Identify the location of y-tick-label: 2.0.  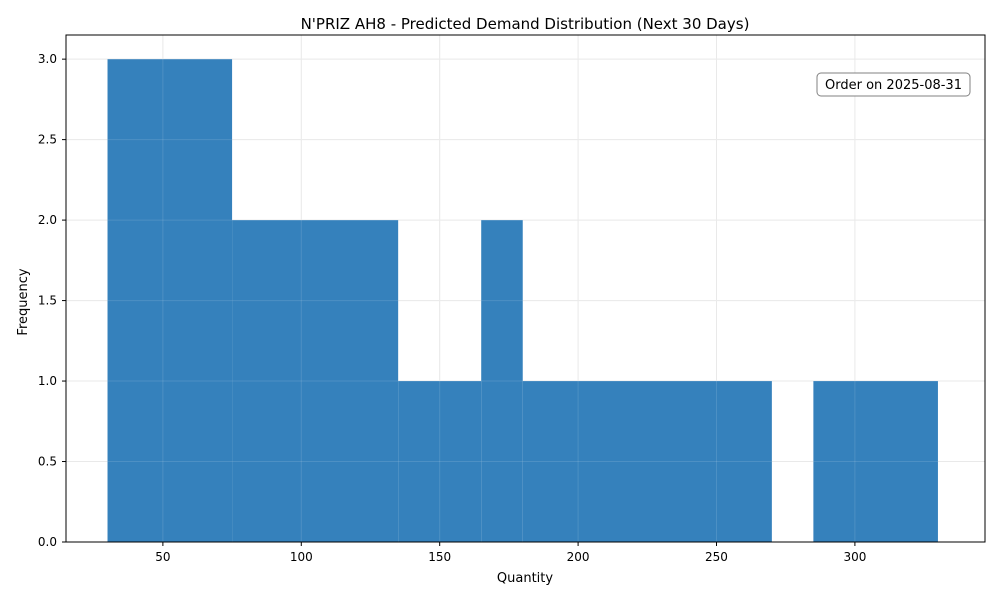
(47, 220).